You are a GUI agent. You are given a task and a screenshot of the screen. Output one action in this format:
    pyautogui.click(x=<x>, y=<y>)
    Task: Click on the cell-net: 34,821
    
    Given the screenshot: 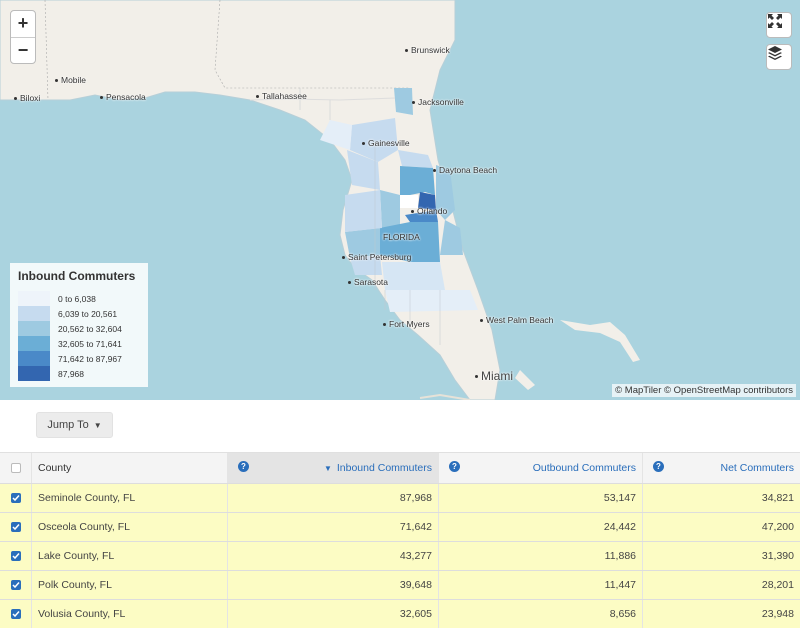 What is the action you would take?
    pyautogui.click(x=777, y=498)
    